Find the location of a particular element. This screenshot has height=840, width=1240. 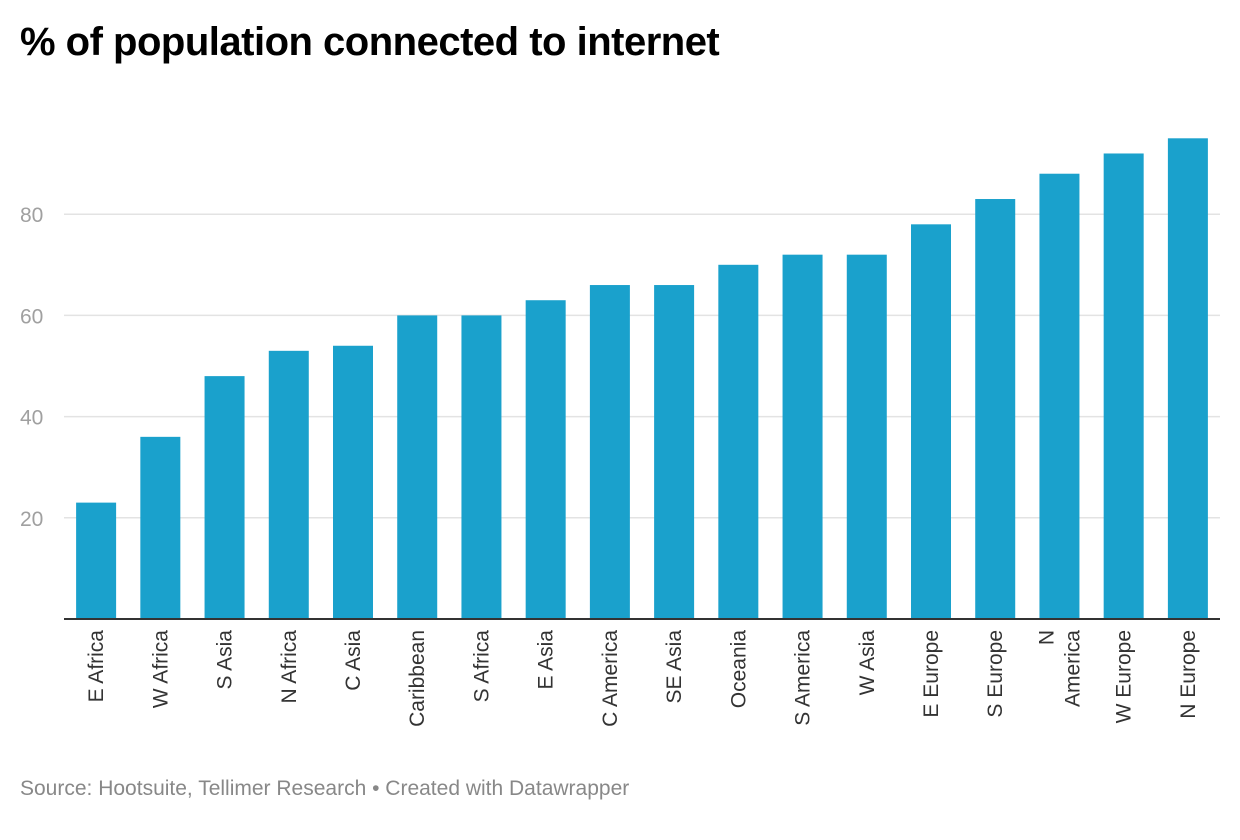

x-tick-label: SE Asia is located at coordinates (674, 667).